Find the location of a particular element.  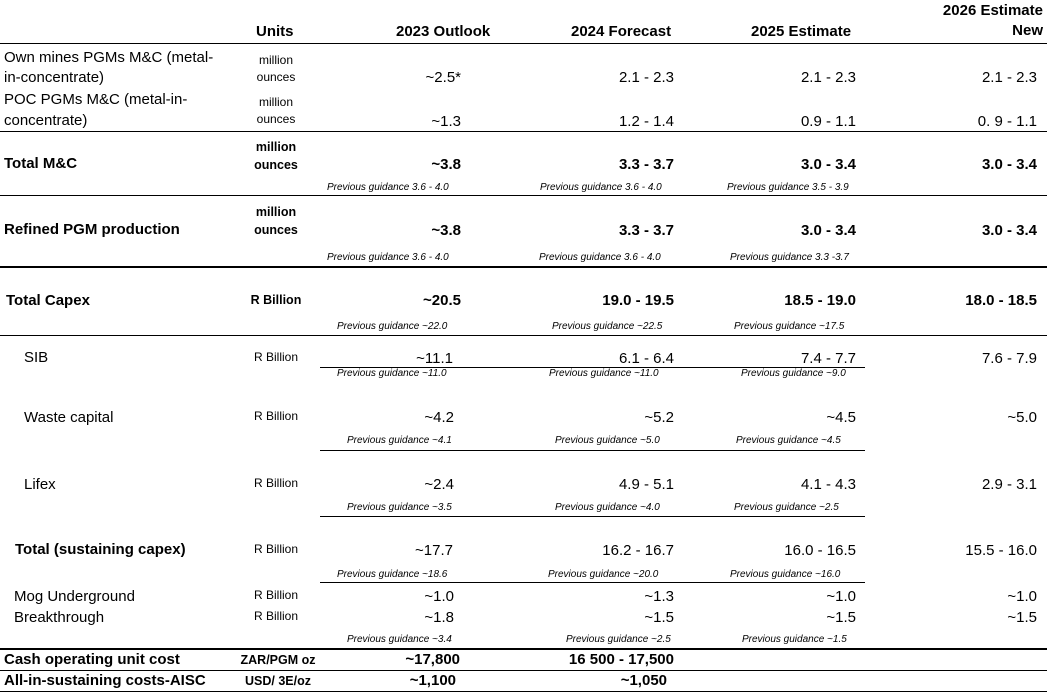

row-own-mines-2024: 2.1 - 2.3 is located at coordinates (646, 77).